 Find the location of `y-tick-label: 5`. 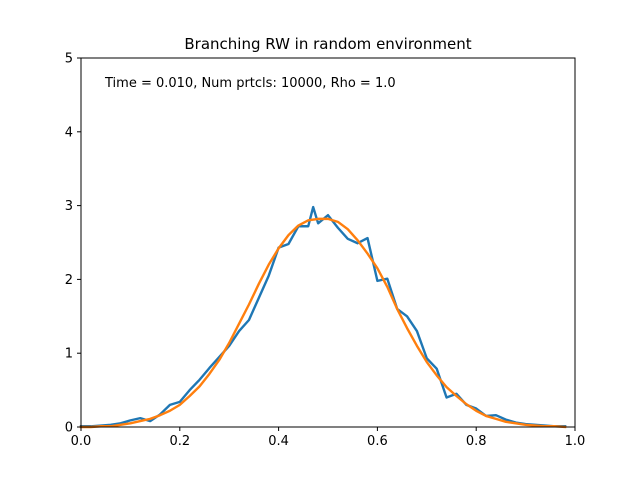

y-tick-label: 5 is located at coordinates (69, 59).